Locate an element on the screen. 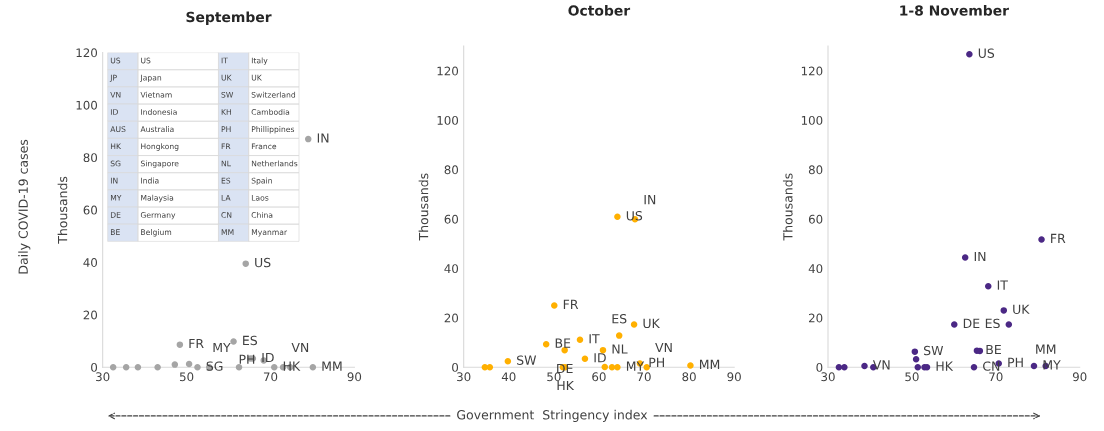 The height and width of the screenshot is (431, 1104). data-label: DE is located at coordinates (971, 323).